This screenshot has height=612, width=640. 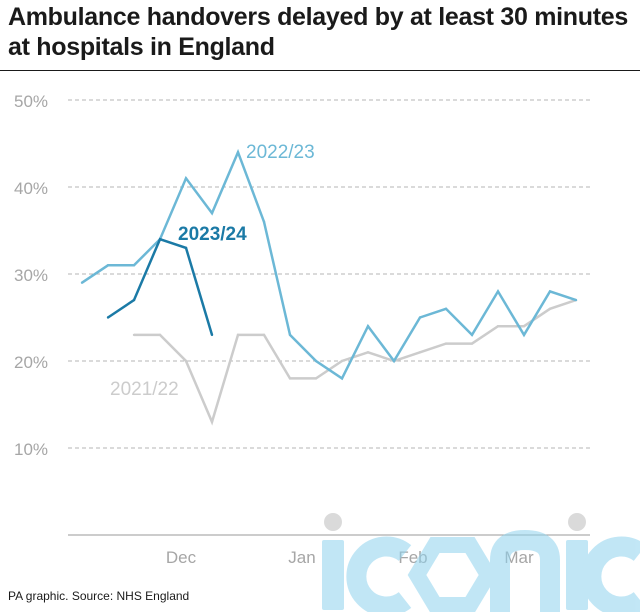 What do you see at coordinates (144, 389) in the screenshot?
I see `series-label-2021-22: 2021/22` at bounding box center [144, 389].